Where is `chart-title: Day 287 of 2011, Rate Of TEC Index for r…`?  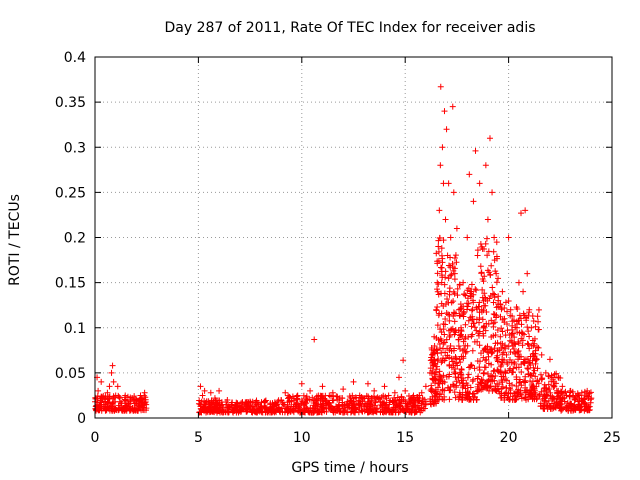
chart-title: Day 287 of 2011, Rate Of TEC Index for r… is located at coordinates (349, 28).